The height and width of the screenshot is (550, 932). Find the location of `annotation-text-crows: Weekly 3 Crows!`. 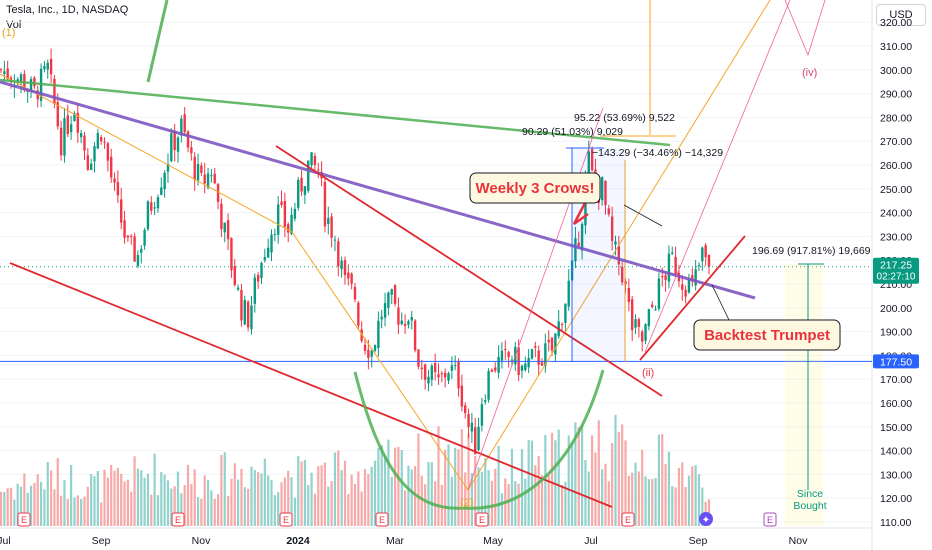

annotation-text-crows: Weekly 3 Crows! is located at coordinates (535, 188).